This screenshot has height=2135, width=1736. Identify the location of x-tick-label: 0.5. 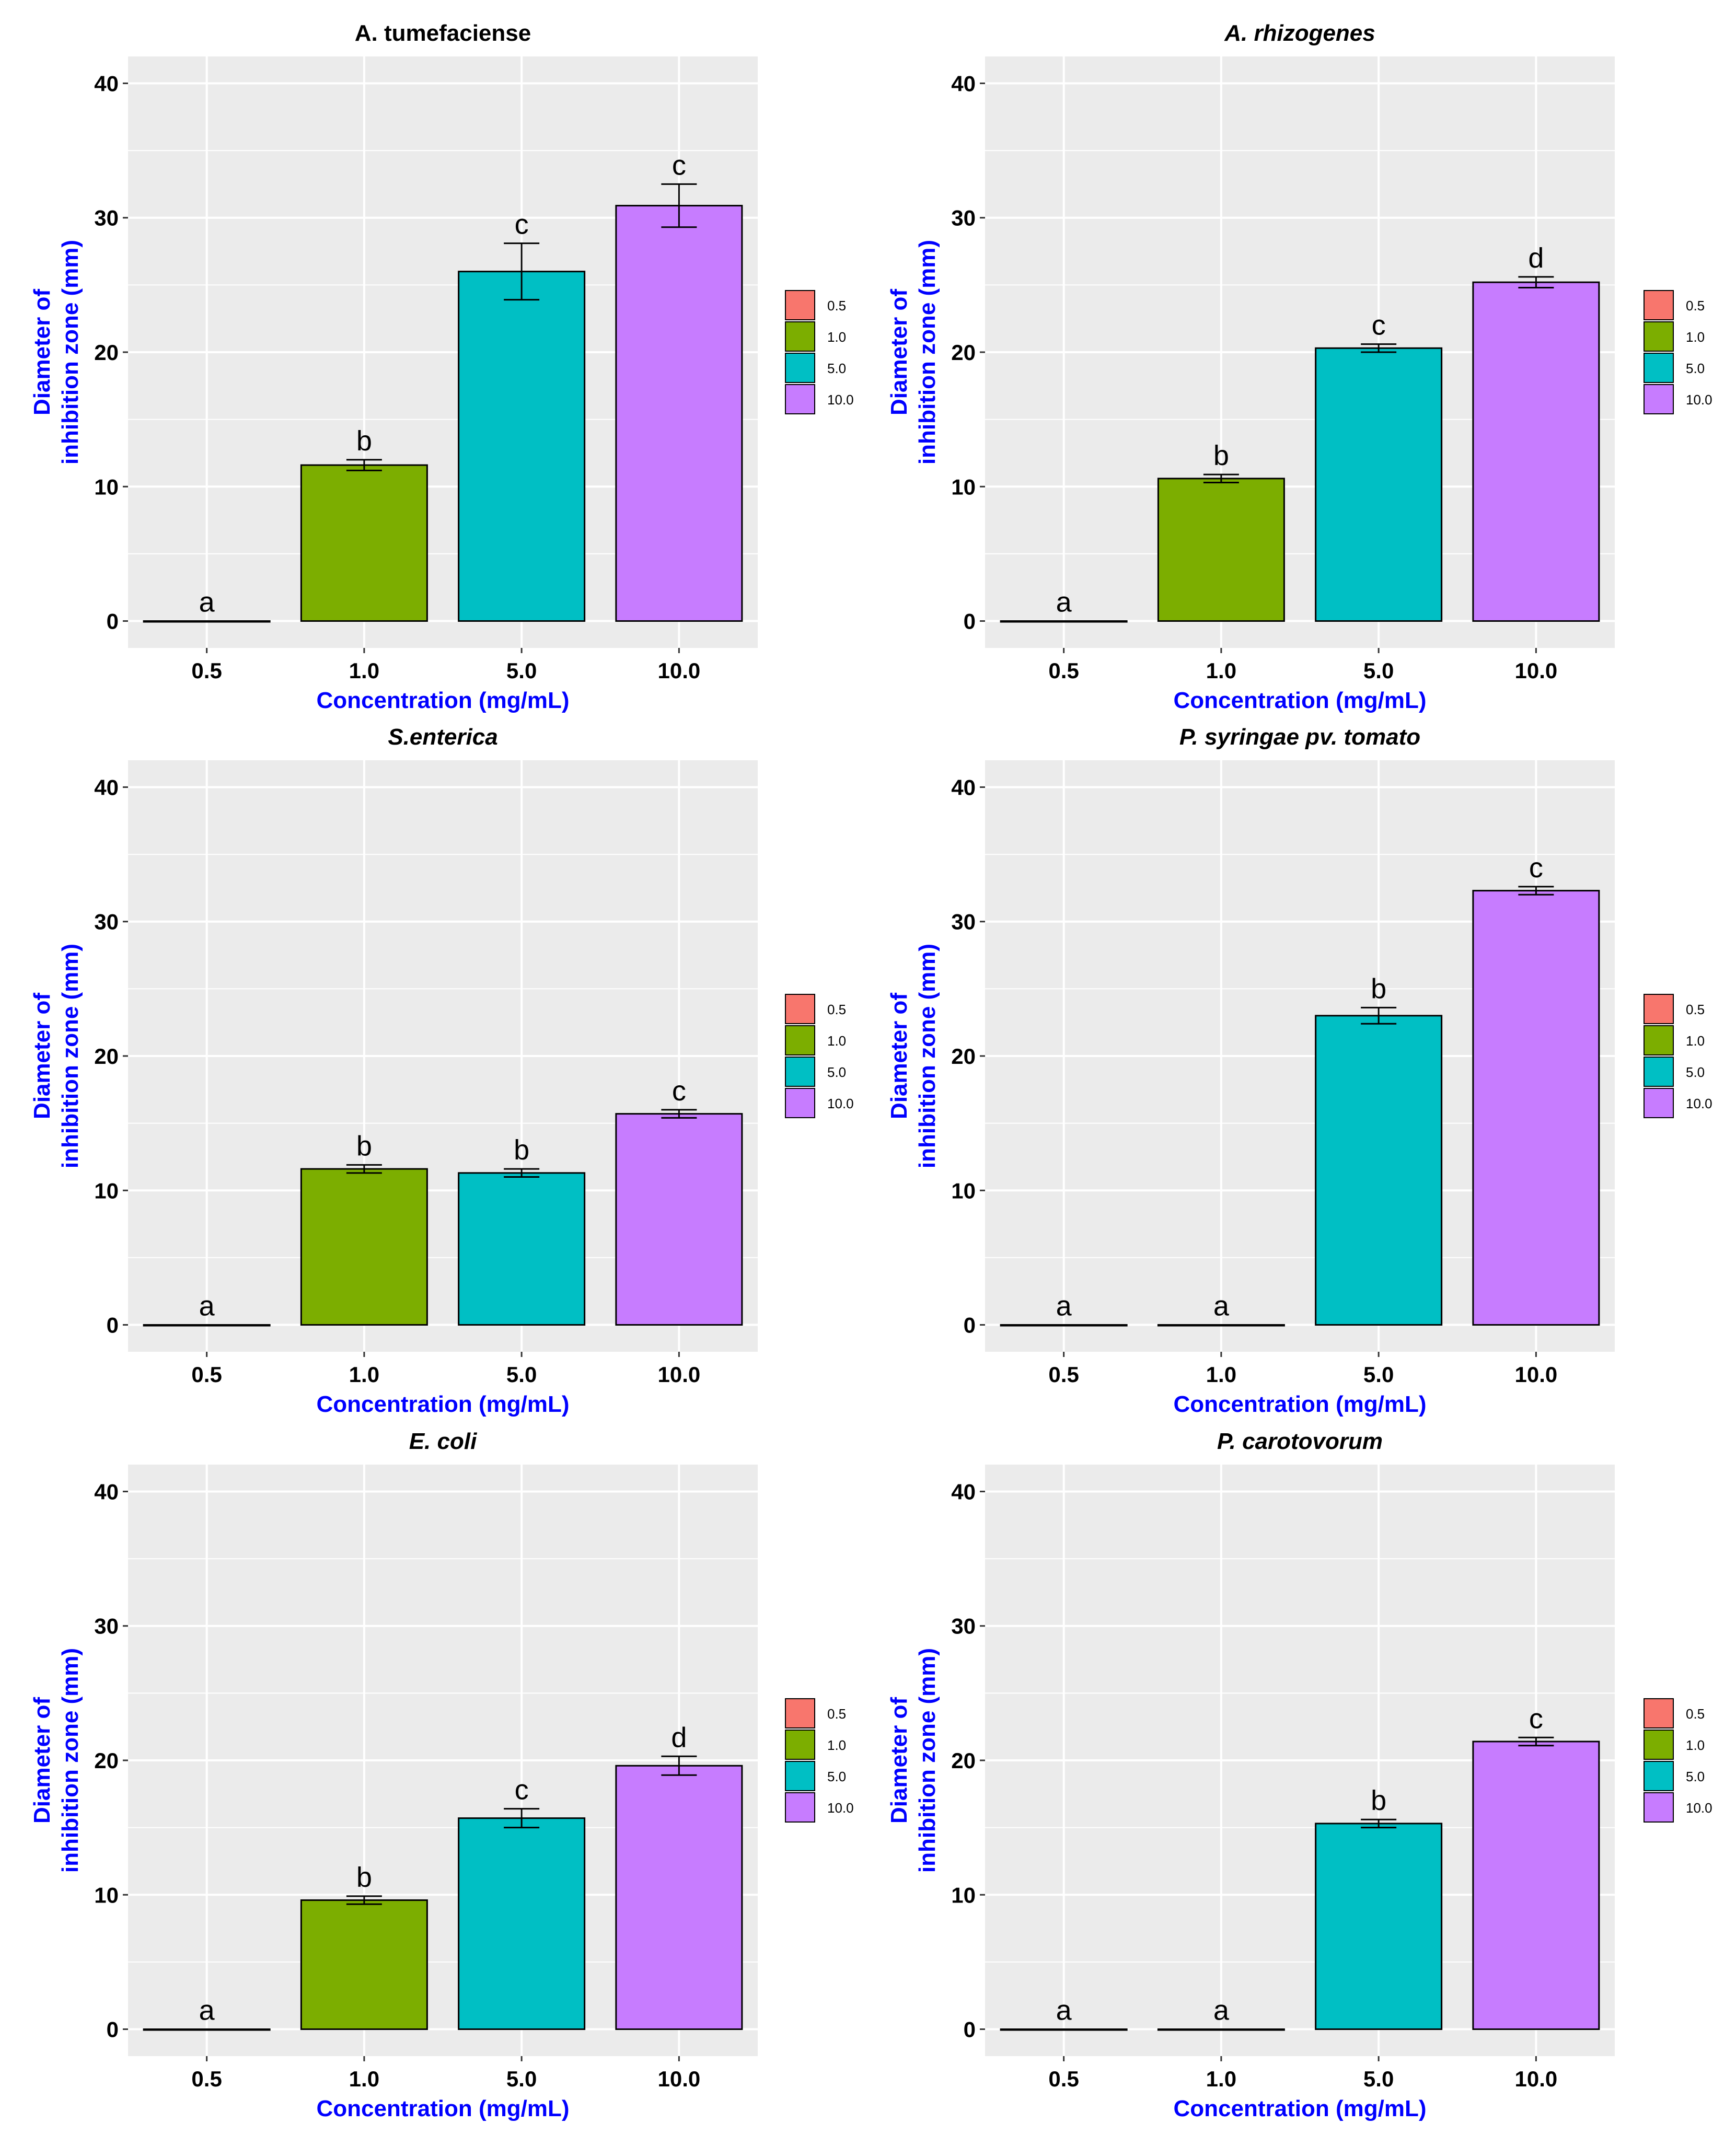
(207, 2079).